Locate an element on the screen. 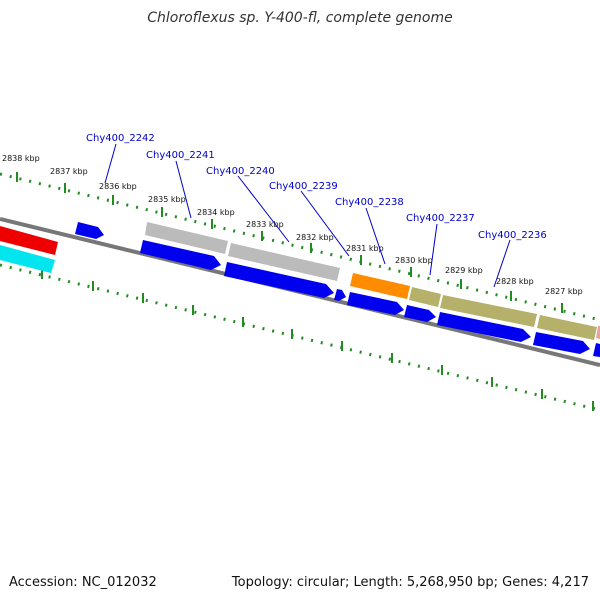  gene-label: Chy400_2236 is located at coordinates (512, 235).